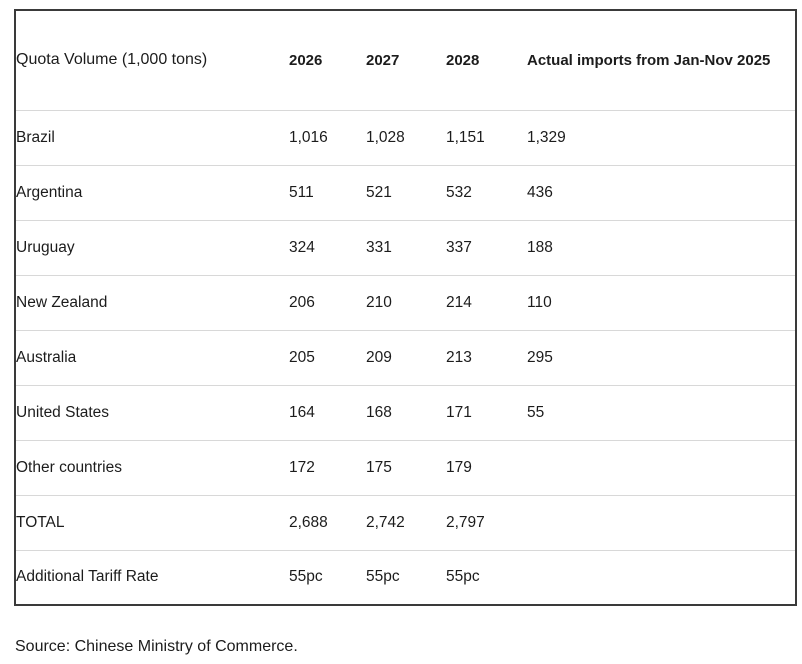  I want to click on table-row: Argentina 511 521 532 436, so click(405, 192).